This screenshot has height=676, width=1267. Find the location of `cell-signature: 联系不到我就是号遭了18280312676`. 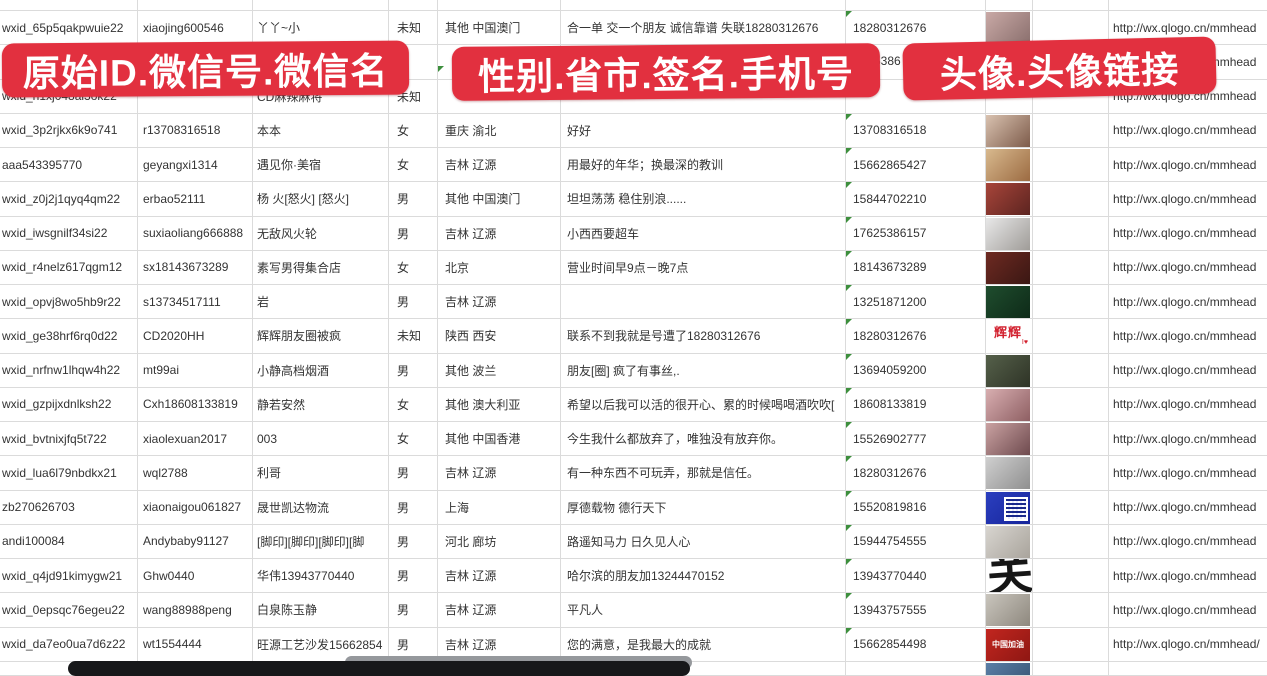

cell-signature: 联系不到我就是号遭了18280312676 is located at coordinates (703, 336).